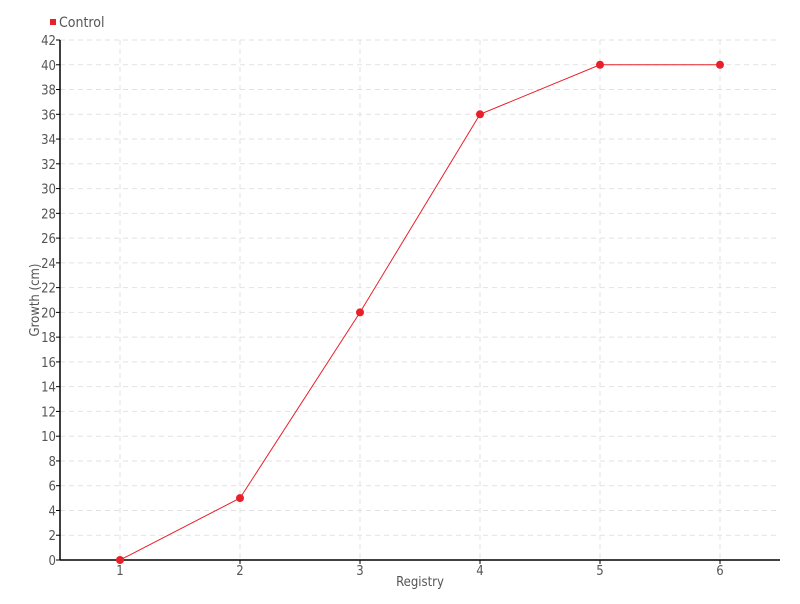 The image size is (800, 604). What do you see at coordinates (48, 214) in the screenshot?
I see `y-tick-label: 28` at bounding box center [48, 214].